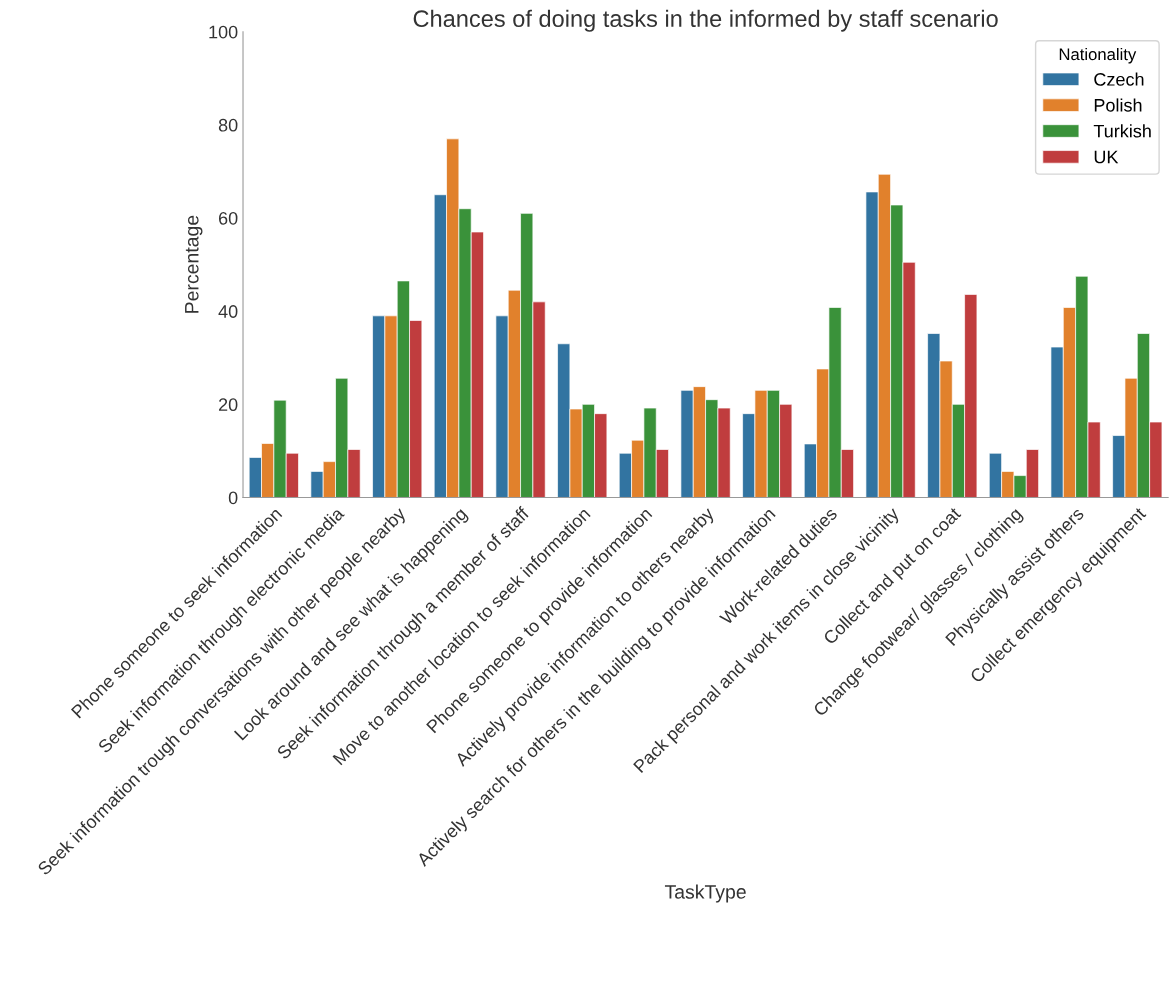  What do you see at coordinates (228, 405) in the screenshot?
I see `y-tick-label: 20` at bounding box center [228, 405].